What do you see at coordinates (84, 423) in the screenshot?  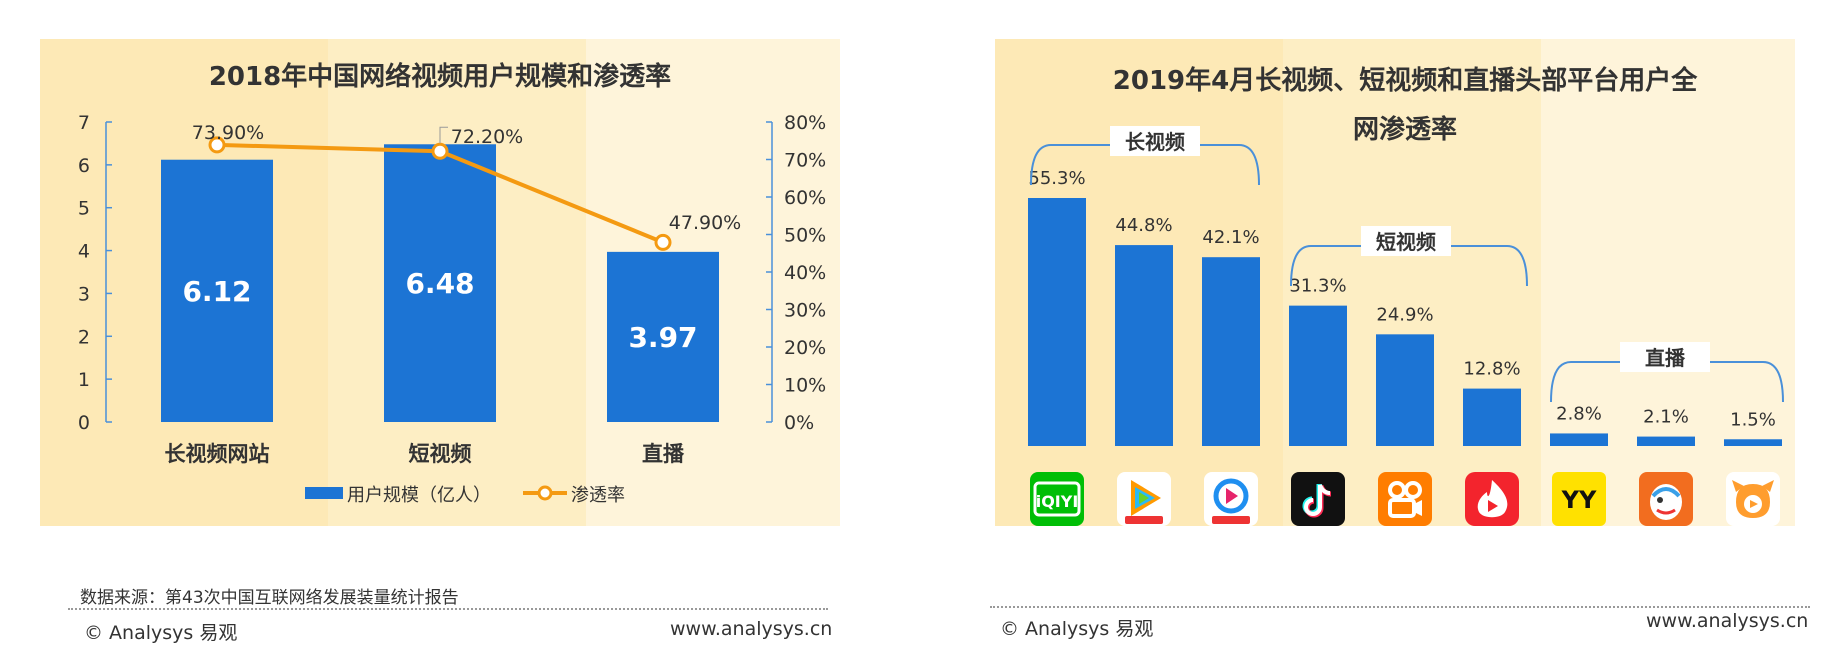 I see `y-tick-label: 0` at bounding box center [84, 423].